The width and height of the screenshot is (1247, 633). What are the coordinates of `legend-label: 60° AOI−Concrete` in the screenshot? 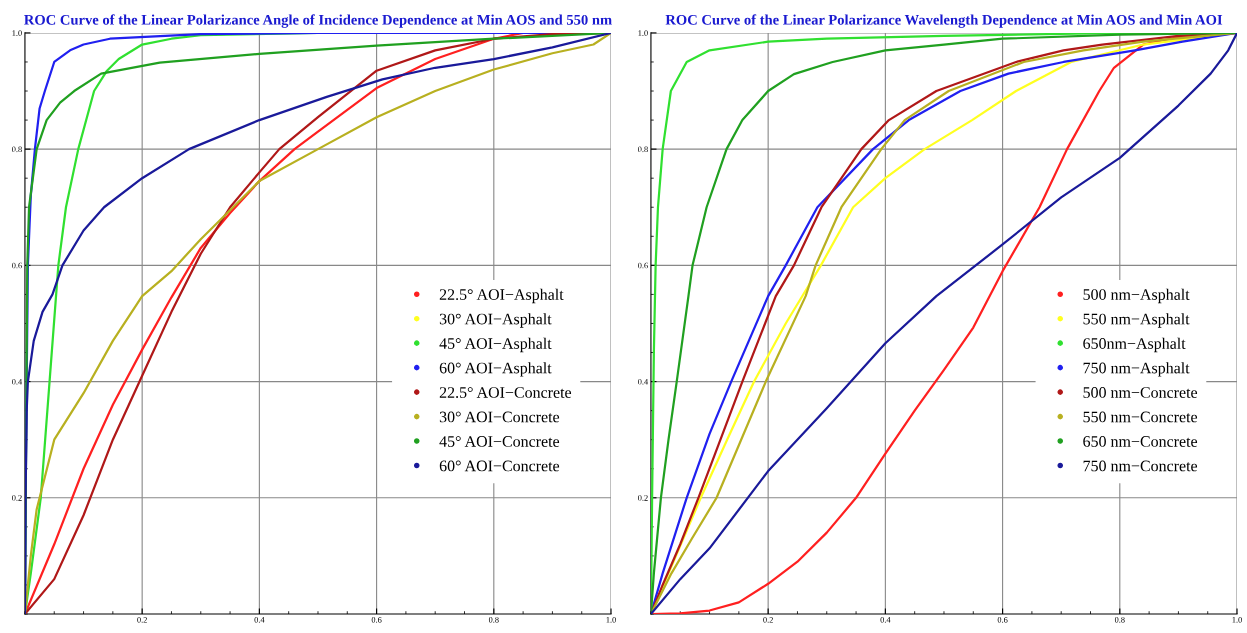 It's located at (499, 466).